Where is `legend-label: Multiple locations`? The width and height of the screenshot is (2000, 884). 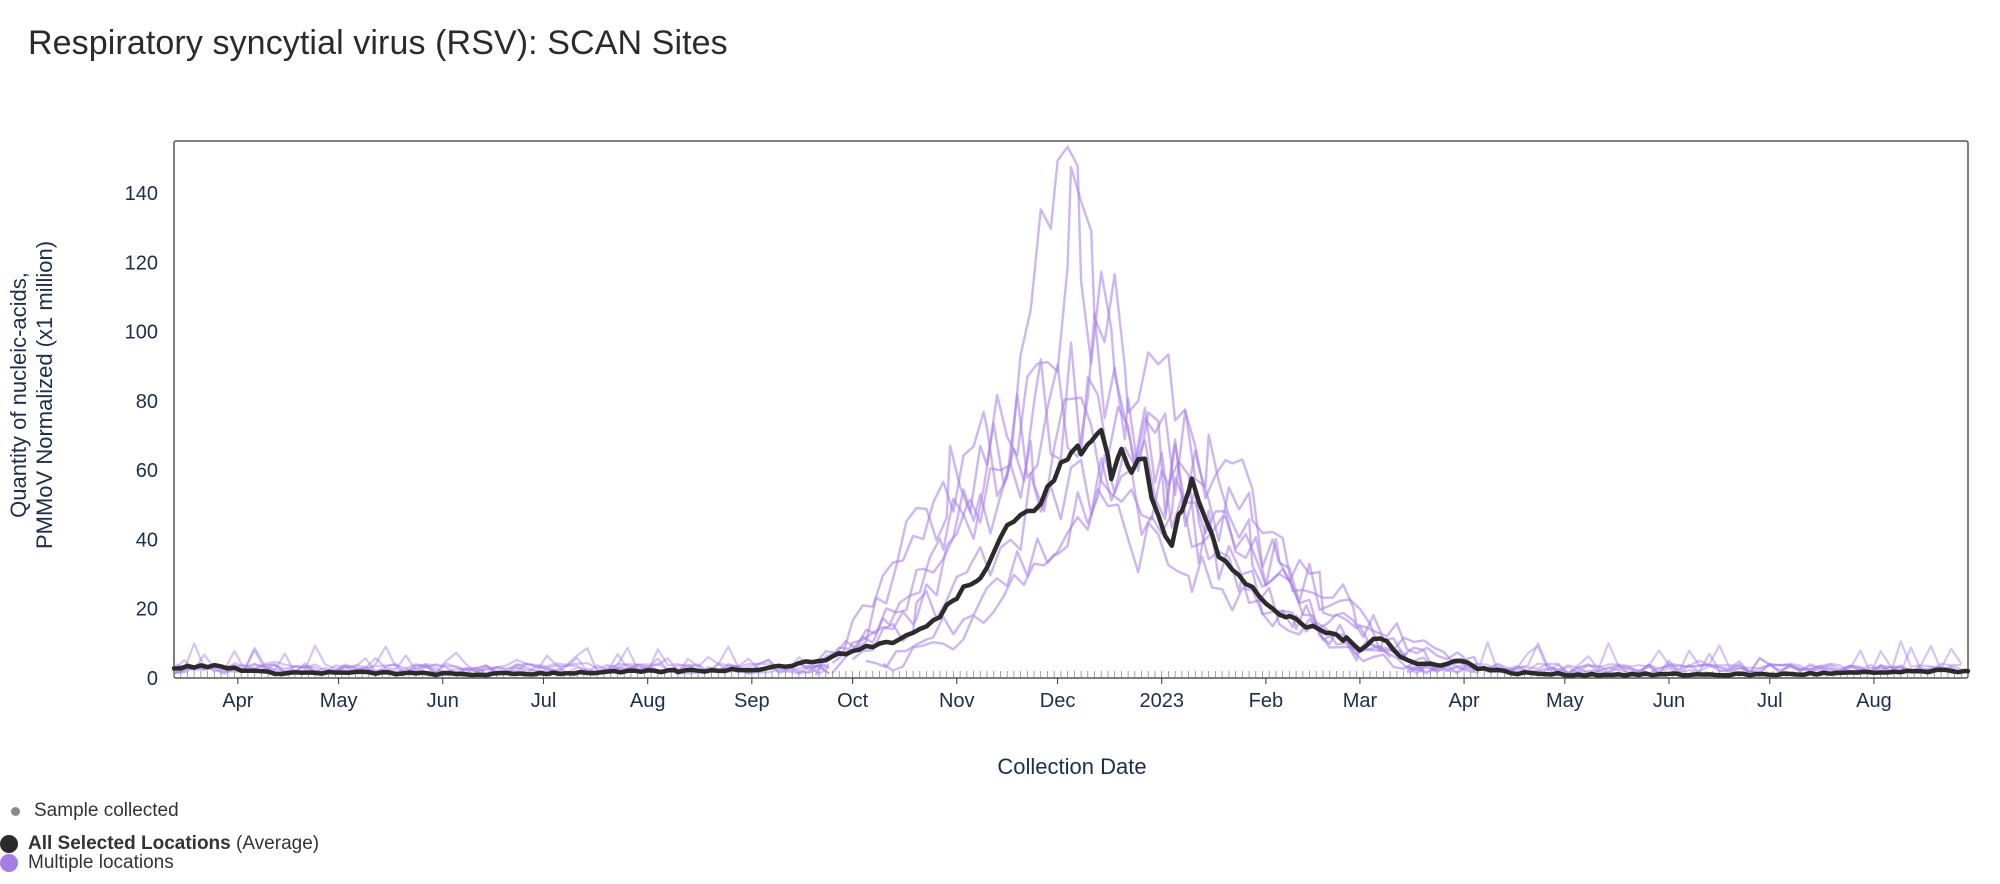
legend-label: Multiple locations is located at coordinates (101, 862).